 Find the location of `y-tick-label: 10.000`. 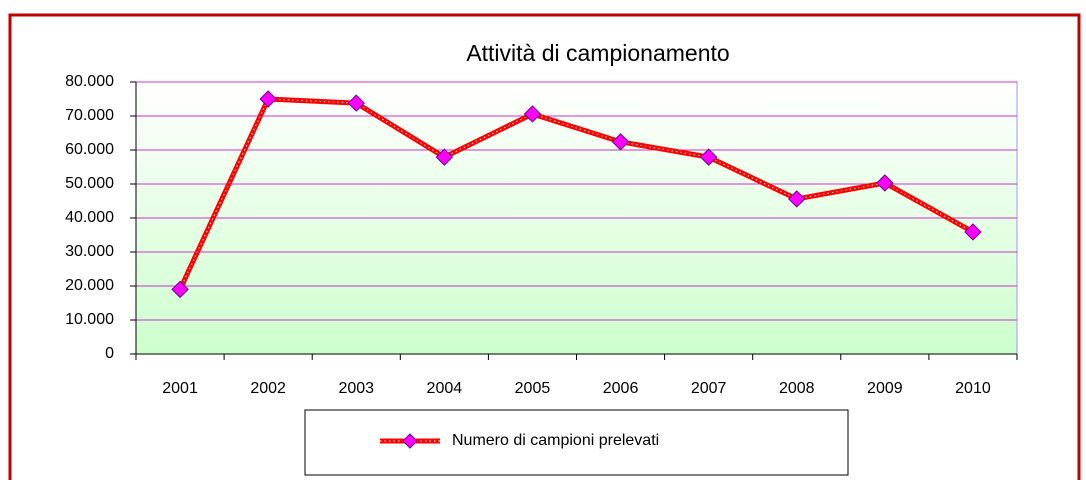

y-tick-label: 10.000 is located at coordinates (89, 319).